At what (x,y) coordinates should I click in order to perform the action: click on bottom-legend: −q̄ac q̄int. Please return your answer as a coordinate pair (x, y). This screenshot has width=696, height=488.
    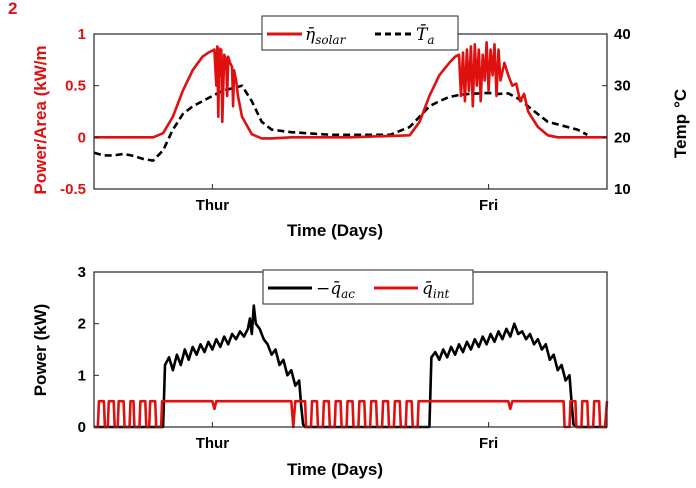
    Looking at the image, I should click on (368, 287).